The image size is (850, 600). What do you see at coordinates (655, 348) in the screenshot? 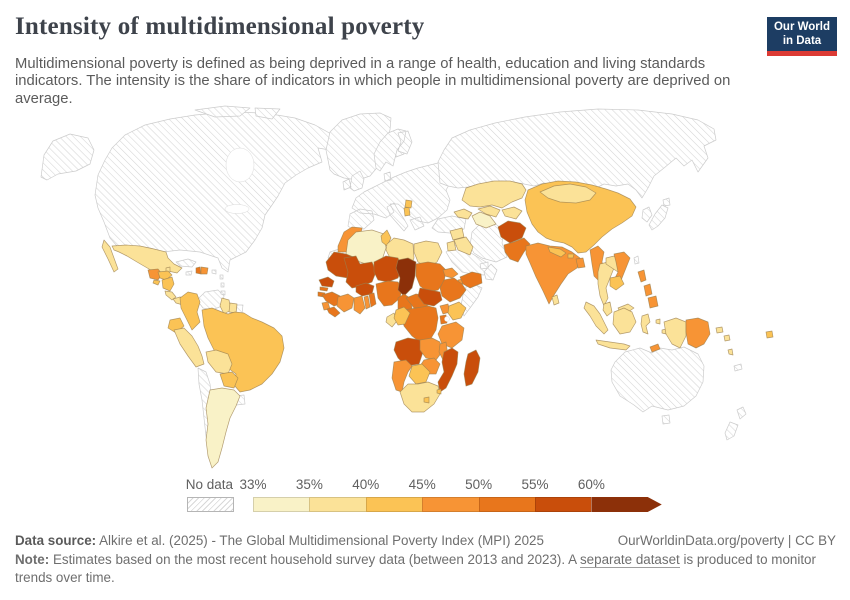
I see `region-timor` at bounding box center [655, 348].